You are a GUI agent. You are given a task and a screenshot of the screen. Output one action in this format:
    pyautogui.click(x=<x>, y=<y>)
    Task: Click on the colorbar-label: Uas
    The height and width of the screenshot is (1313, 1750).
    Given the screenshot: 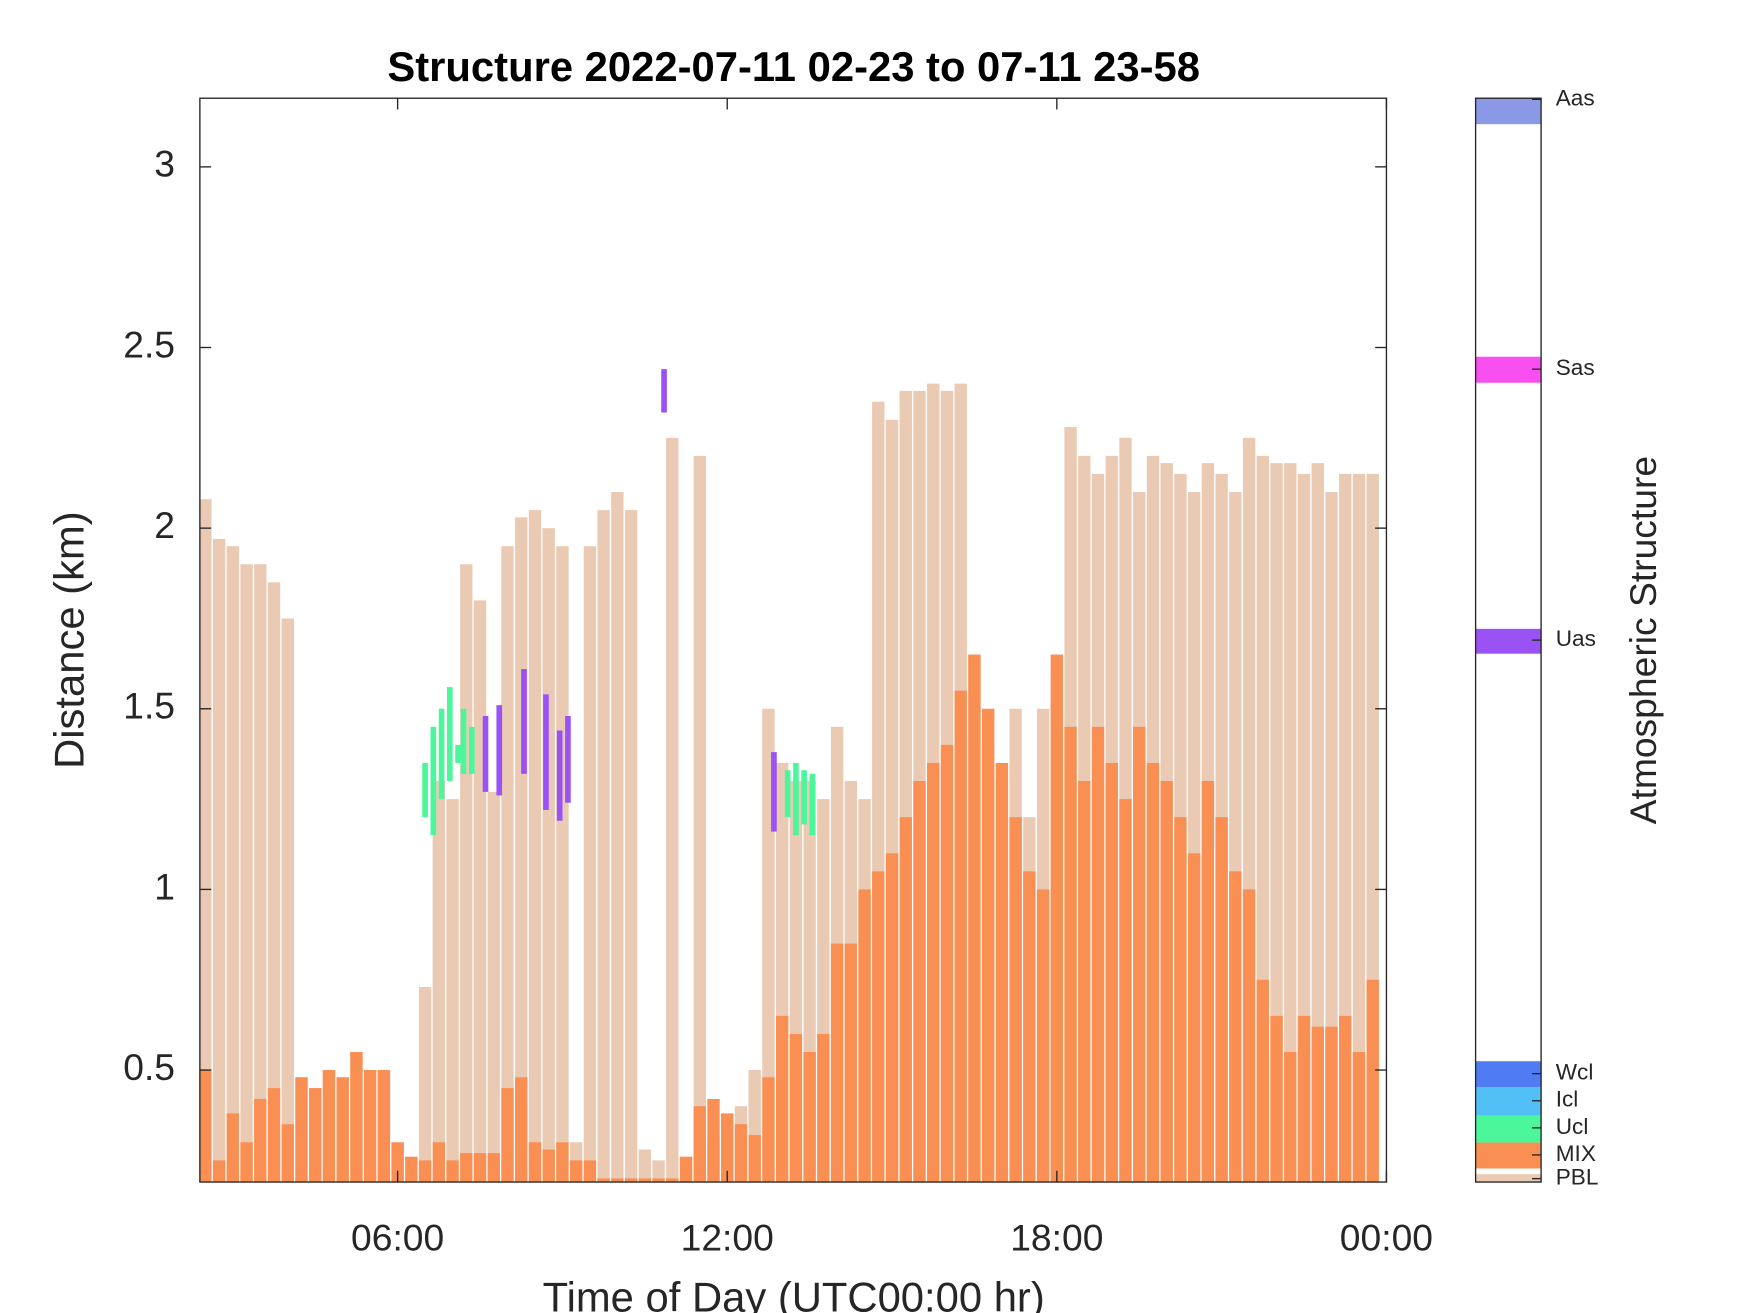 What is the action you would take?
    pyautogui.click(x=1576, y=638)
    